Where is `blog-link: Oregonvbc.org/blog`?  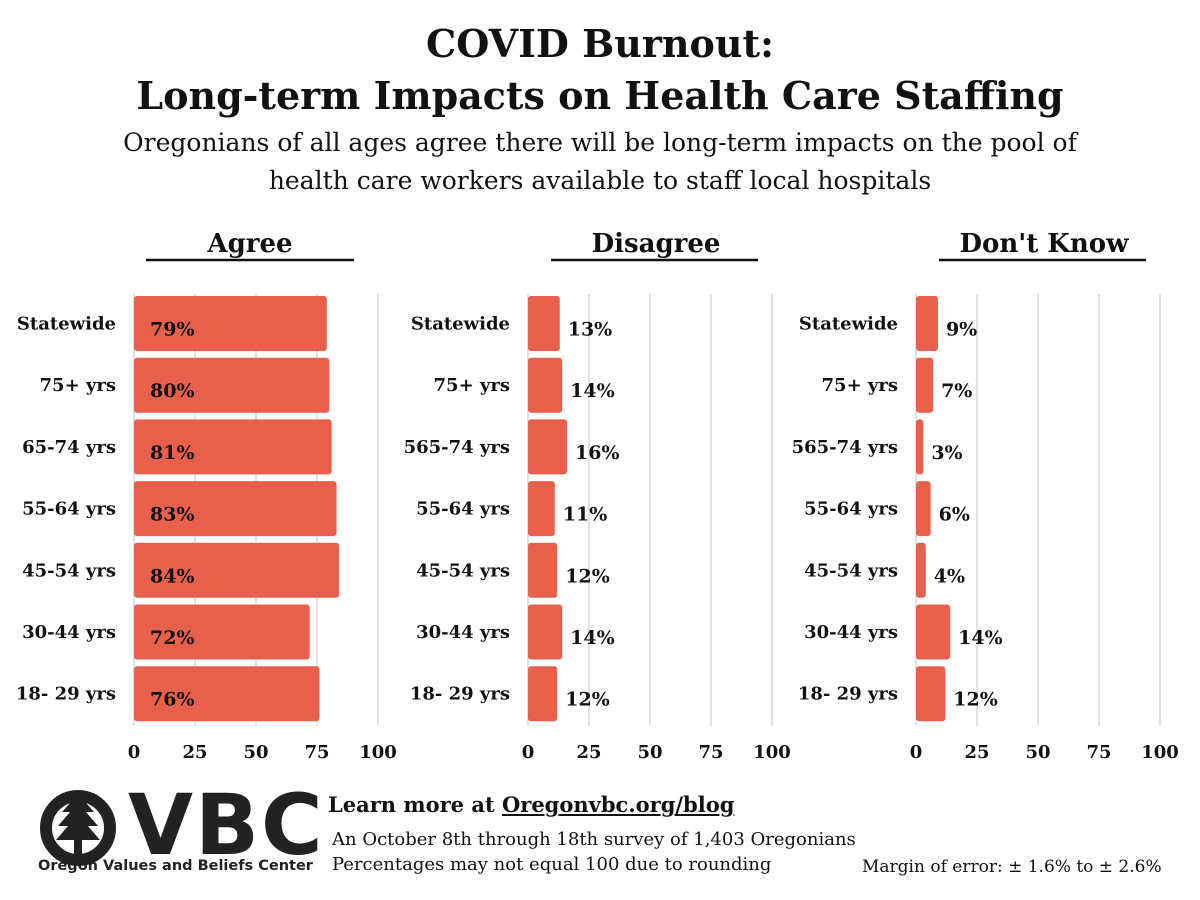 blog-link: Oregonvbc.org/blog is located at coordinates (618, 804).